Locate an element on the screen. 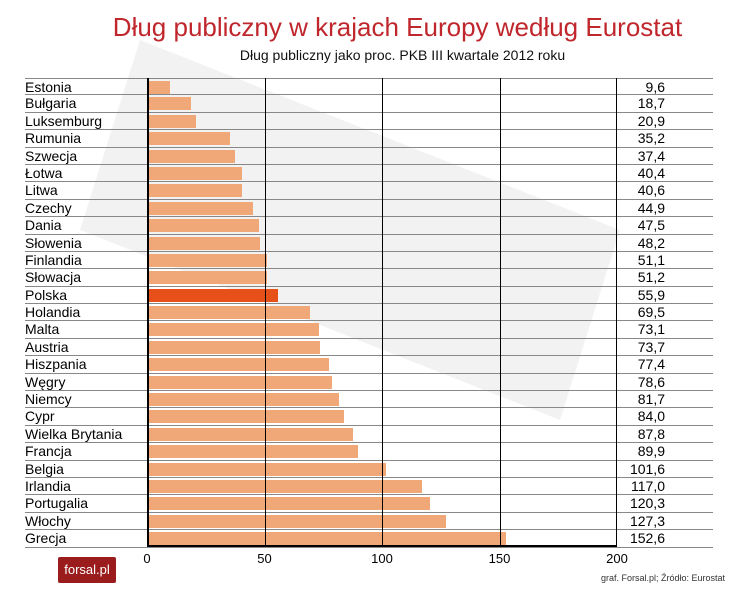 The image size is (755, 593). x-tick-label: 200 is located at coordinates (617, 558).